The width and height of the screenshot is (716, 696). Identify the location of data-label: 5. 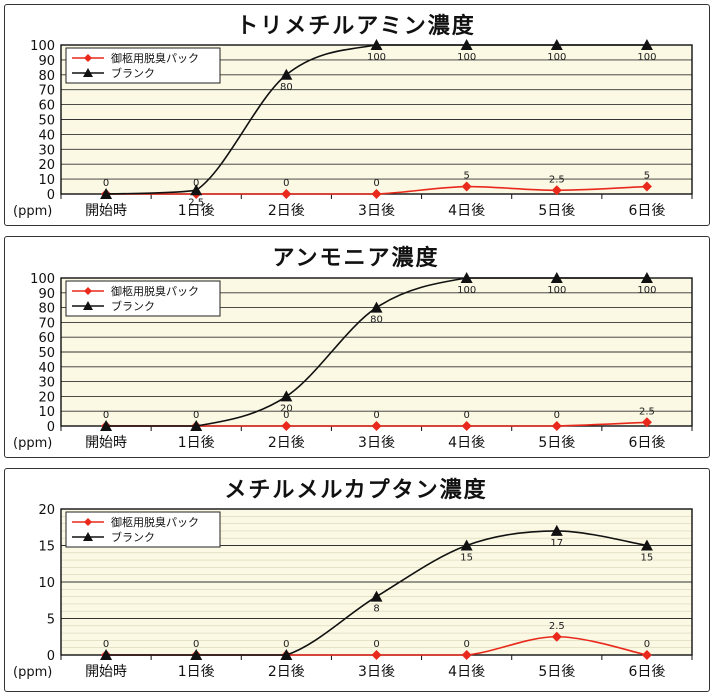
(466, 176).